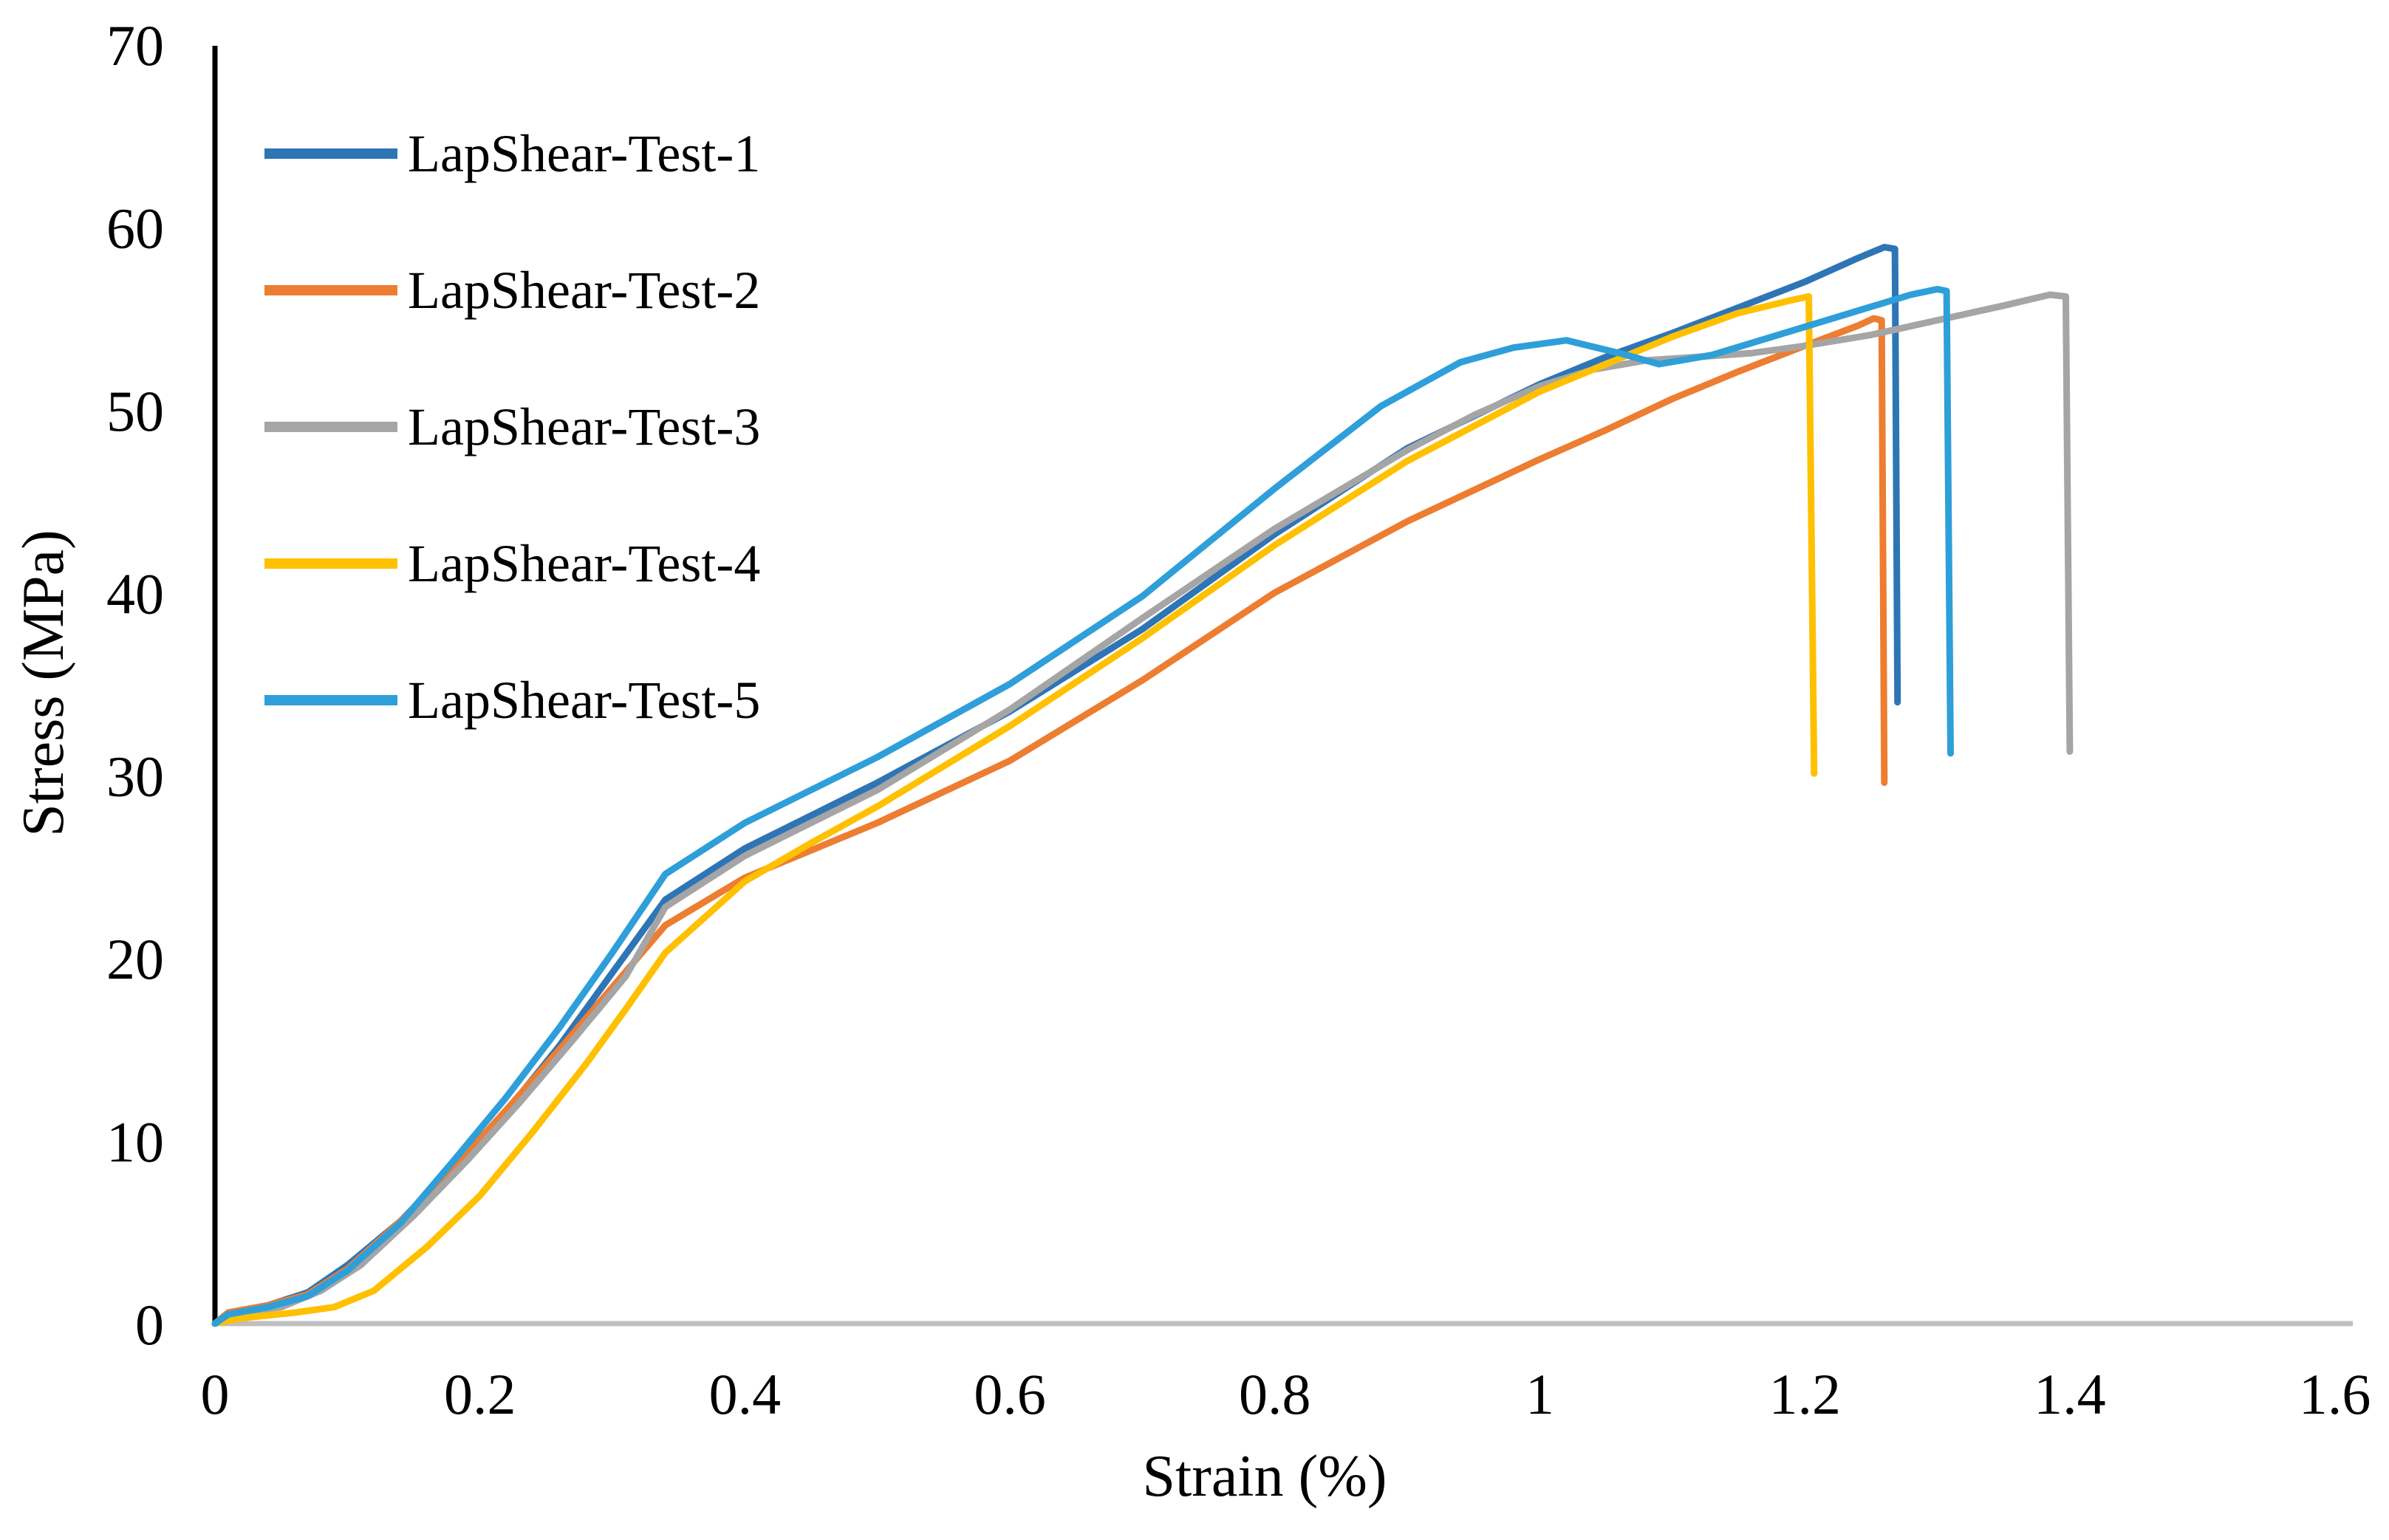 The width and height of the screenshot is (2389, 1540). Describe the element at coordinates (584, 426) in the screenshot. I see `legend-label: LapShear-Test-3` at that location.